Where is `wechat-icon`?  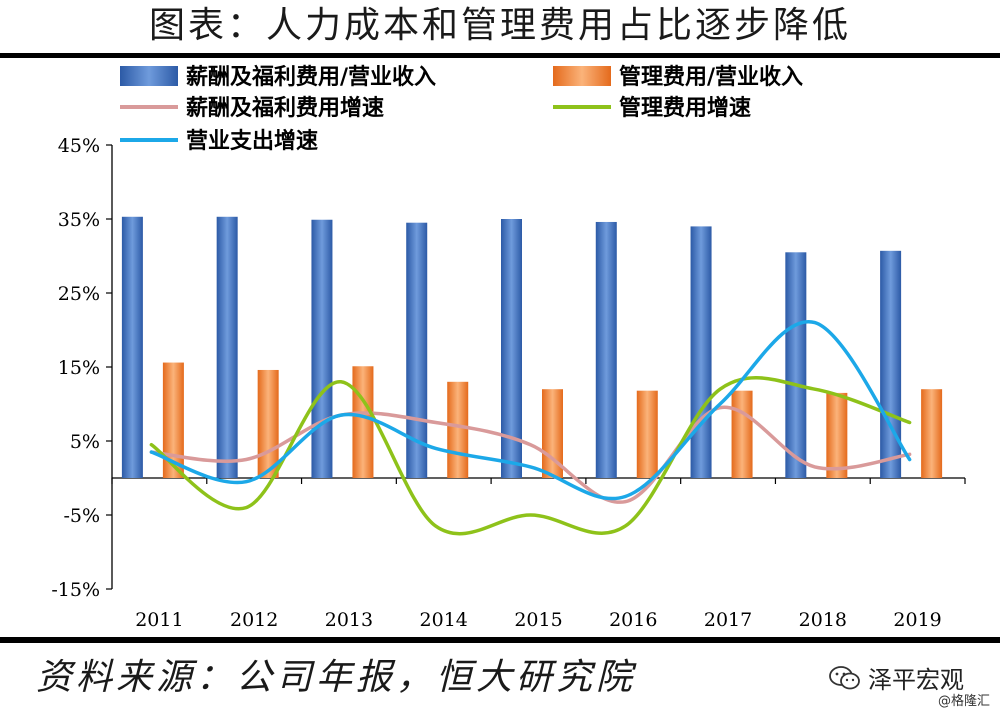 wechat-icon is located at coordinates (844, 677).